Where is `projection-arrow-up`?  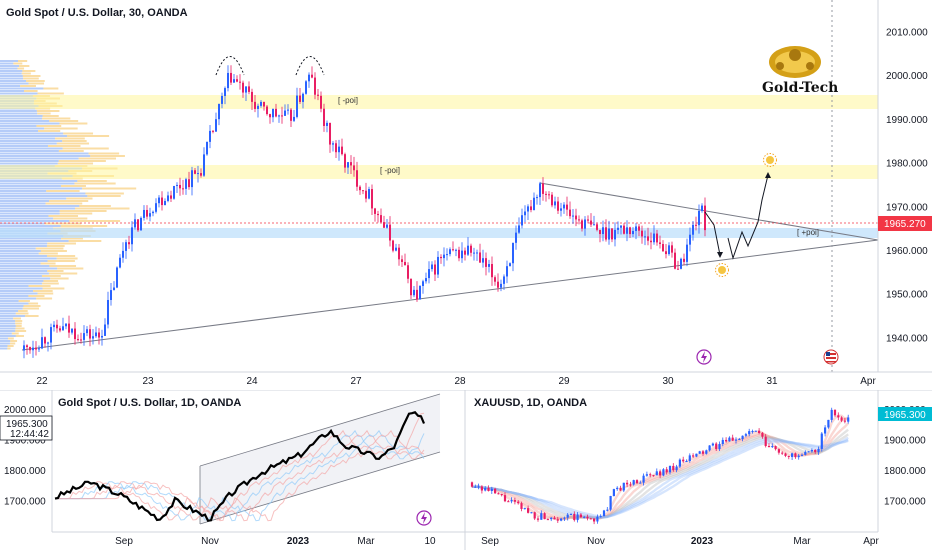
projection-arrow-up is located at coordinates (768, 175).